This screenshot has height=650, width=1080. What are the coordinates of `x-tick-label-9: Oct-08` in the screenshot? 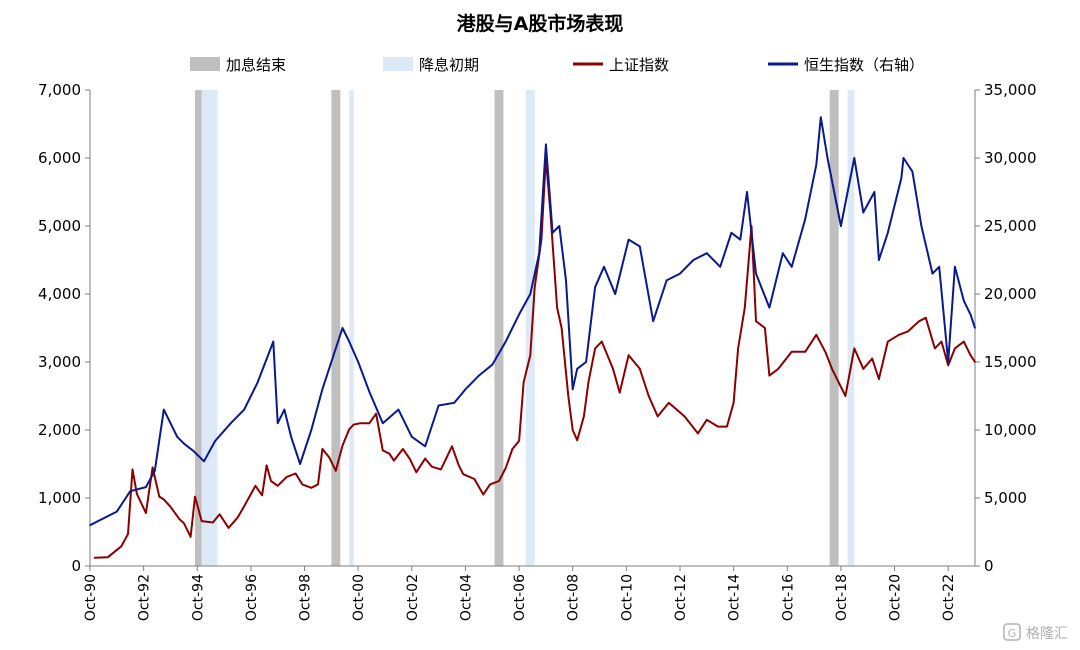 It's located at (574, 597).